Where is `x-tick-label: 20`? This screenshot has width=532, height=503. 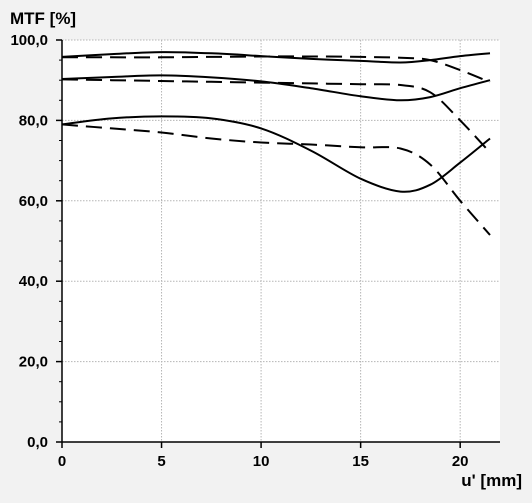 x-tick-label: 20 is located at coordinates (460, 461).